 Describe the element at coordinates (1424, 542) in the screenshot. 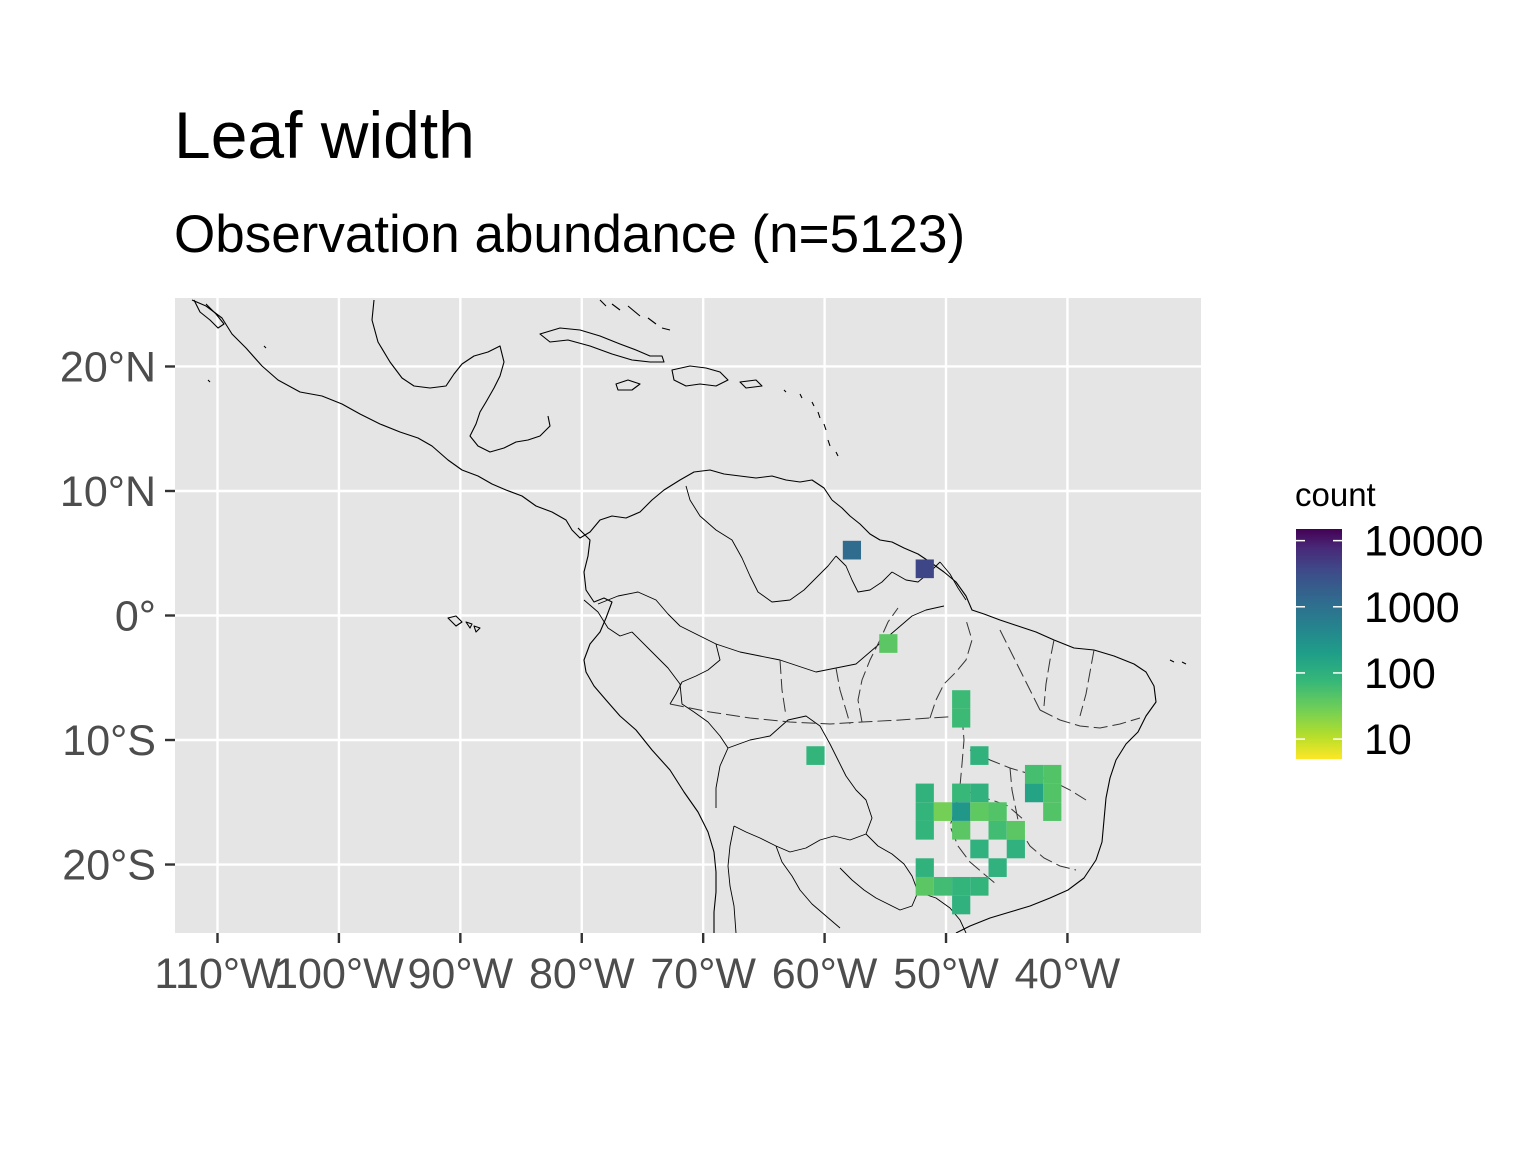

I see `legend-label: 10000` at that location.